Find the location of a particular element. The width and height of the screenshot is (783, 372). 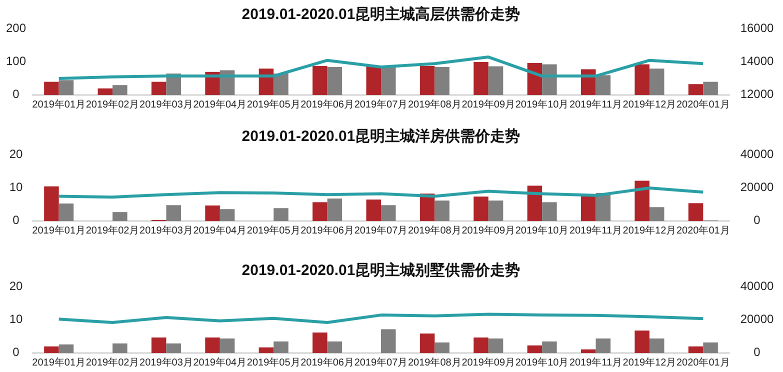

y2-tick-label: 12000 is located at coordinates (757, 94).